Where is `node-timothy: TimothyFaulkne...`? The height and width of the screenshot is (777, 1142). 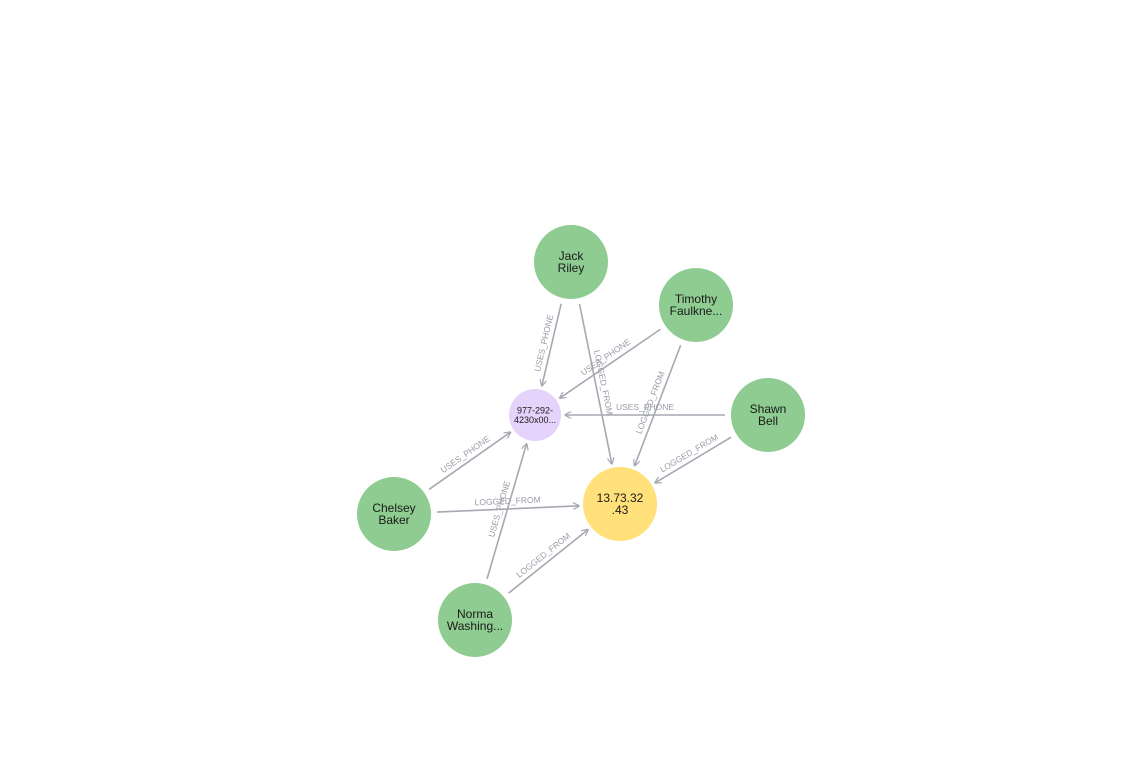
node-timothy: TimothyFaulkne... is located at coordinates (696, 305).